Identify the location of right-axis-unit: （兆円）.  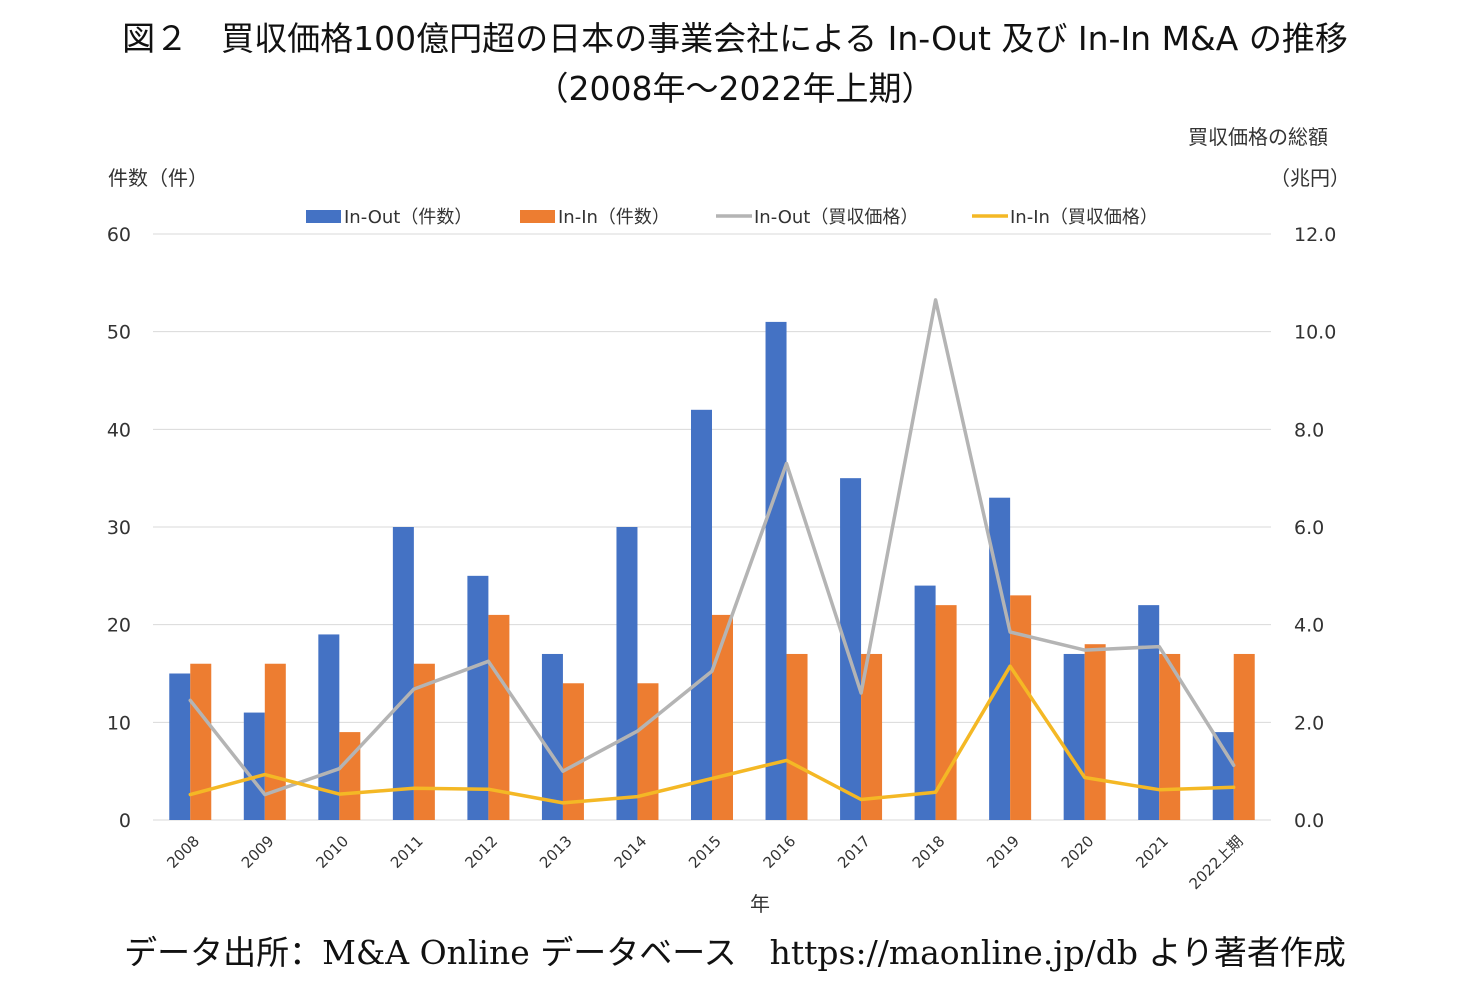
(1310, 178).